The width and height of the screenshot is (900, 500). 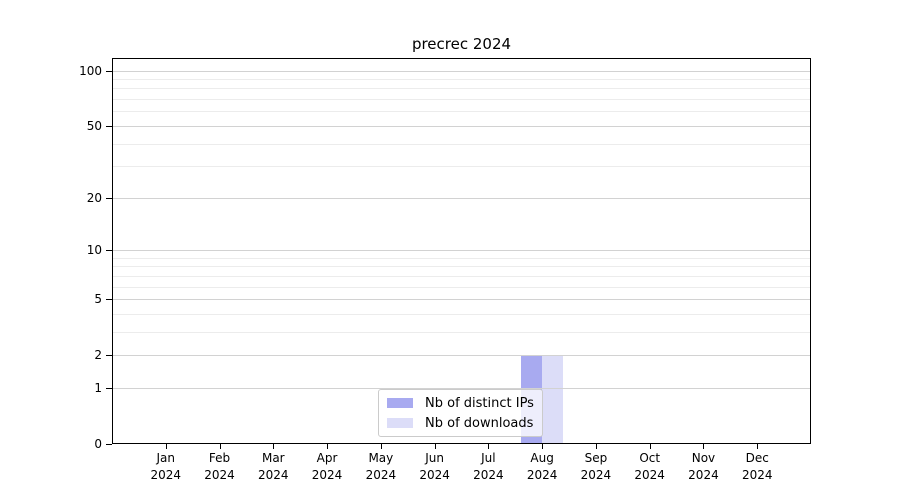 What do you see at coordinates (703, 458) in the screenshot?
I see `x-tick-label-month: Nov` at bounding box center [703, 458].